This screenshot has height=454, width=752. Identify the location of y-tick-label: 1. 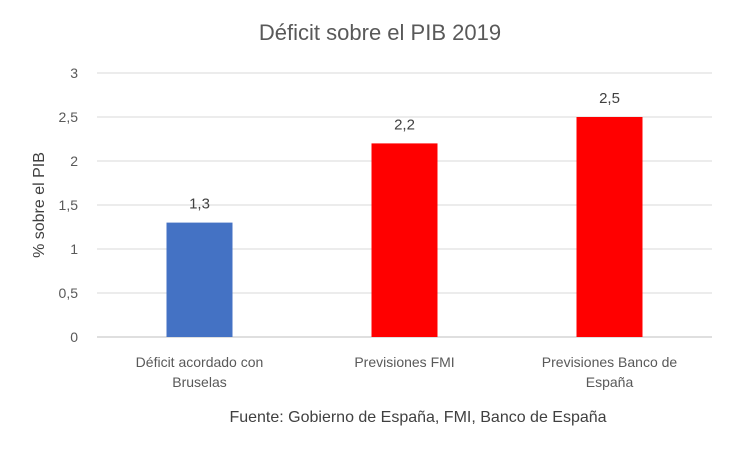
(74, 249).